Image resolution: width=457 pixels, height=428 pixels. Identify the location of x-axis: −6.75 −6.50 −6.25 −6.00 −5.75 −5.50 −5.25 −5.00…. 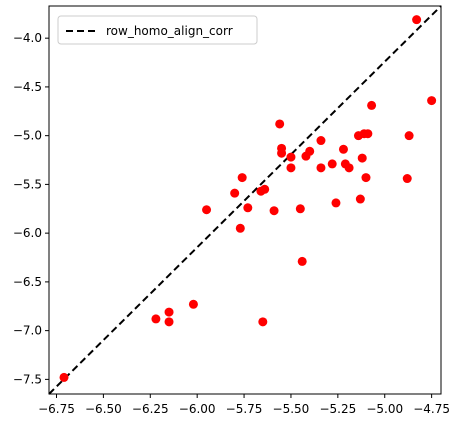
(244, 405).